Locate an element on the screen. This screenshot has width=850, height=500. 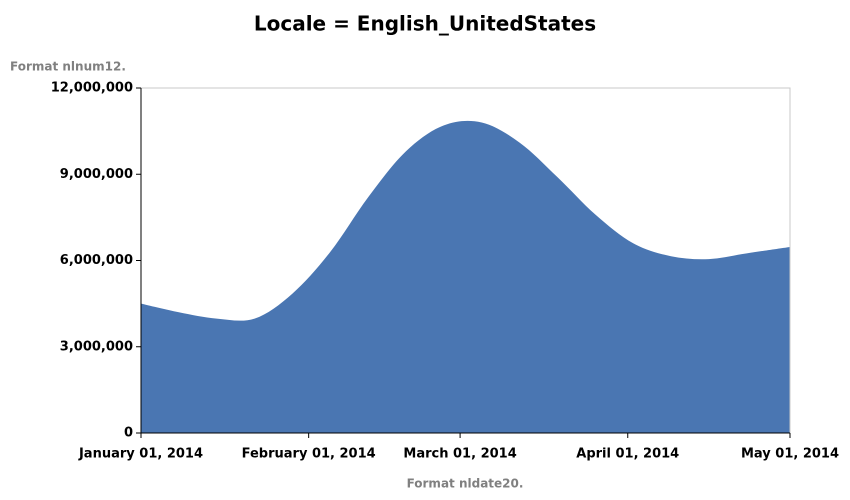
y-tick-label: 0 is located at coordinates (128, 433).